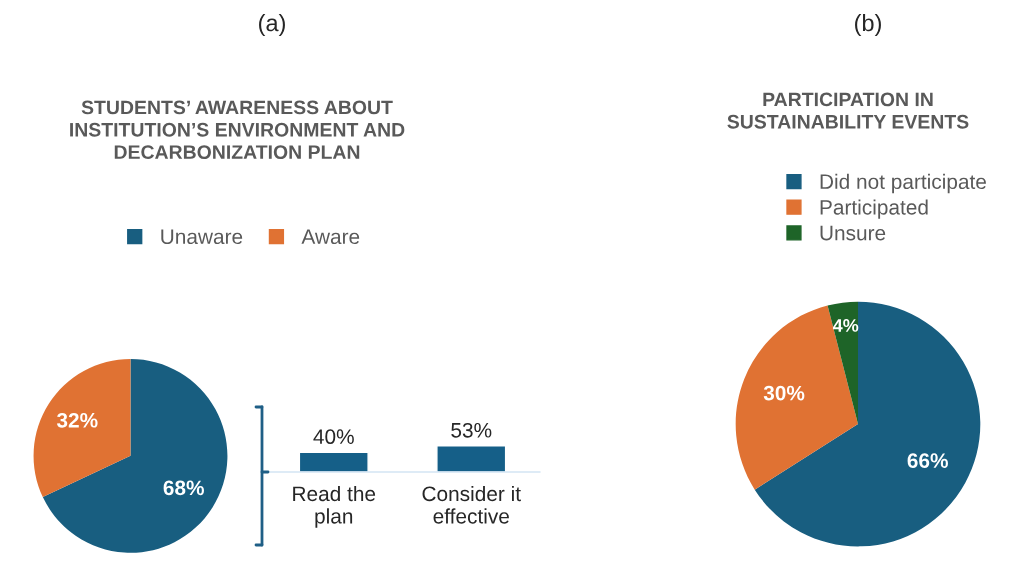 Image resolution: width=1010 pixels, height=577 pixels. I want to click on data-label: 4%, so click(845, 325).